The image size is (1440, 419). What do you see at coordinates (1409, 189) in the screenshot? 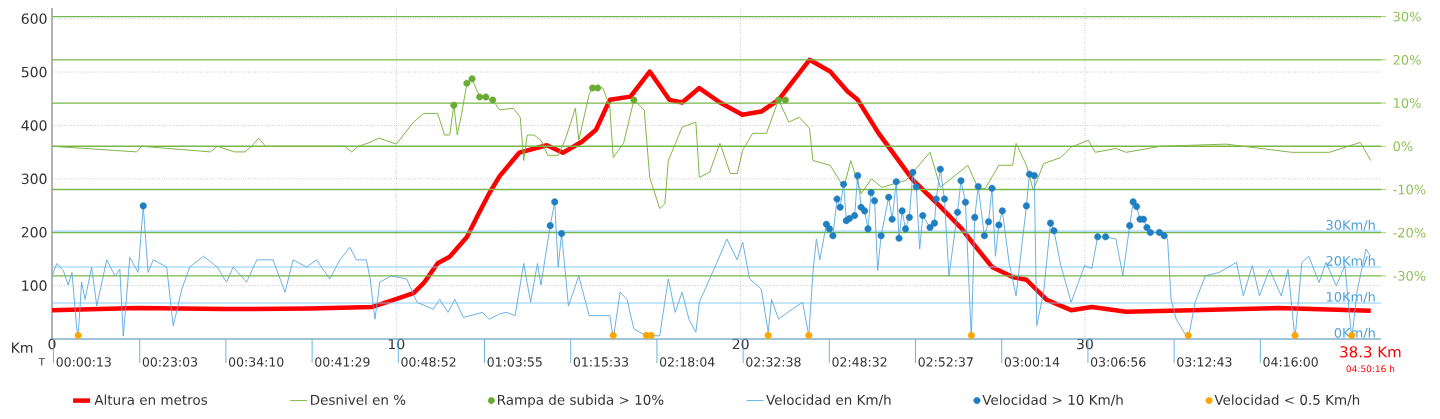
I see `y2-tick-label: -10%` at bounding box center [1409, 189].